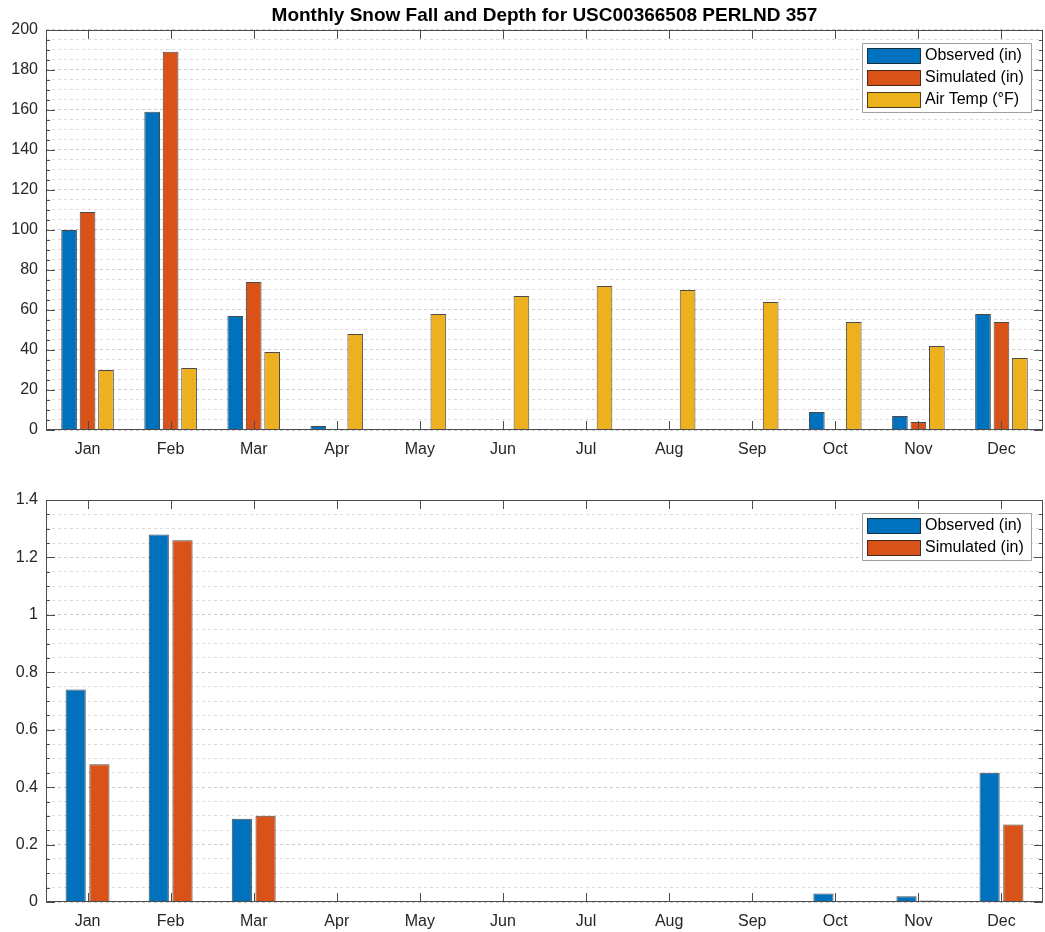 The width and height of the screenshot is (1045, 932). What do you see at coordinates (25, 69) in the screenshot?
I see `y-tick-label: 180` at bounding box center [25, 69].